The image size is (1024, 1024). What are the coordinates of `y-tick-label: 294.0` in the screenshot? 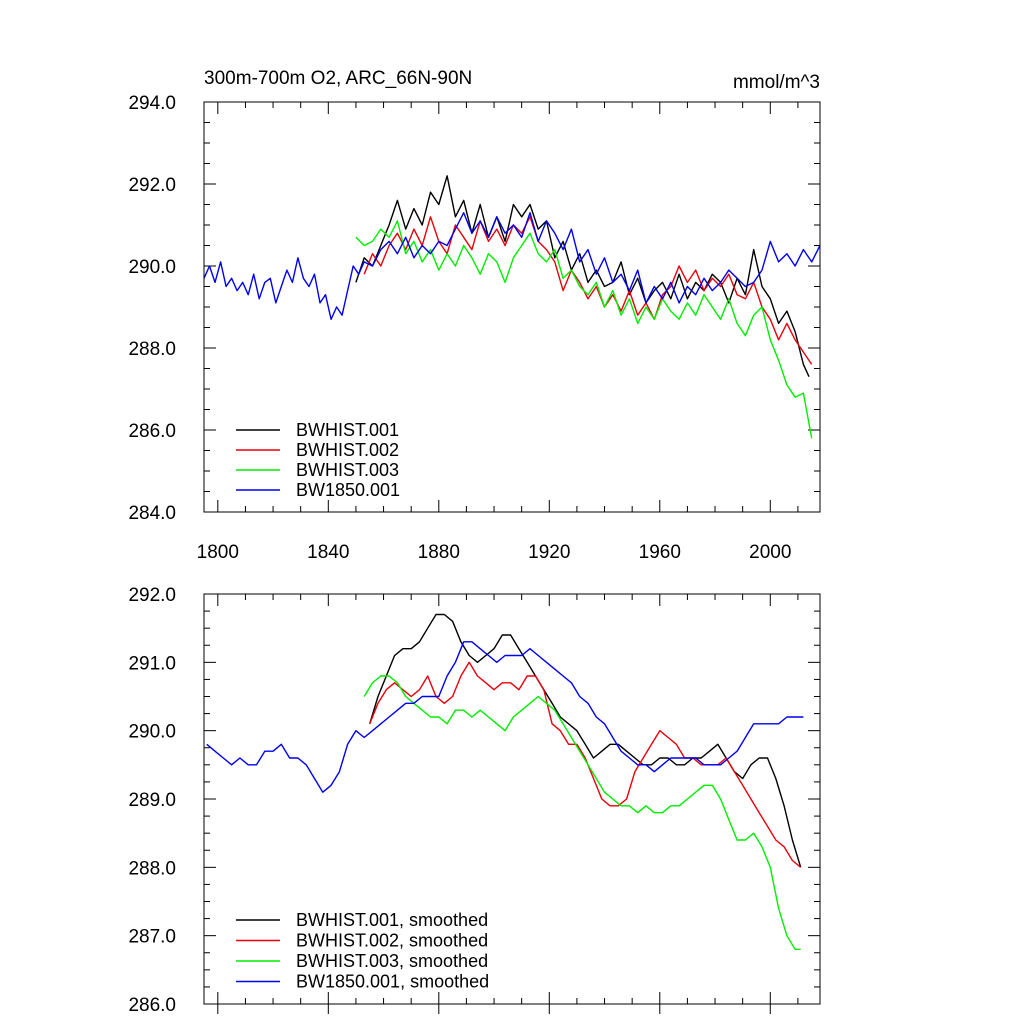 It's located at (152, 103).